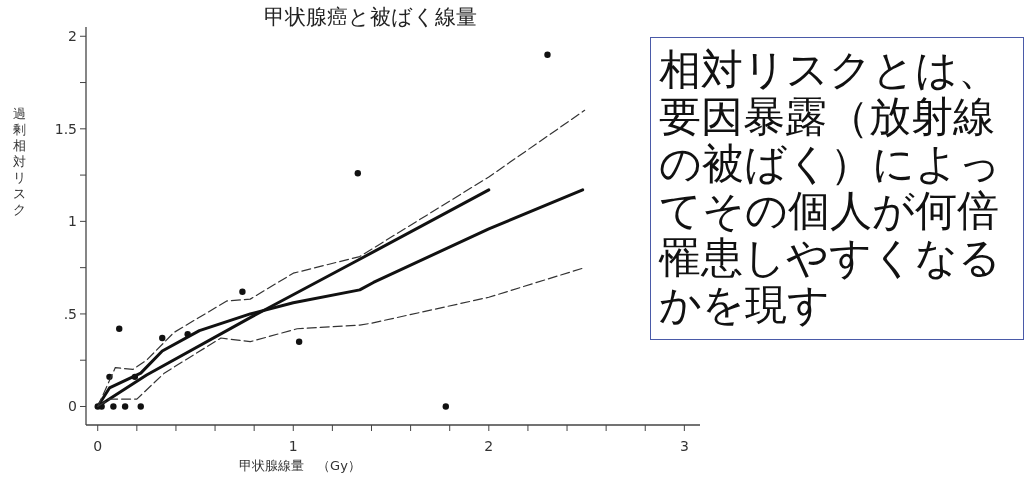 The width and height of the screenshot is (1026, 488). What do you see at coordinates (70, 313) in the screenshot?
I see `y-tick-label: .5` at bounding box center [70, 313].